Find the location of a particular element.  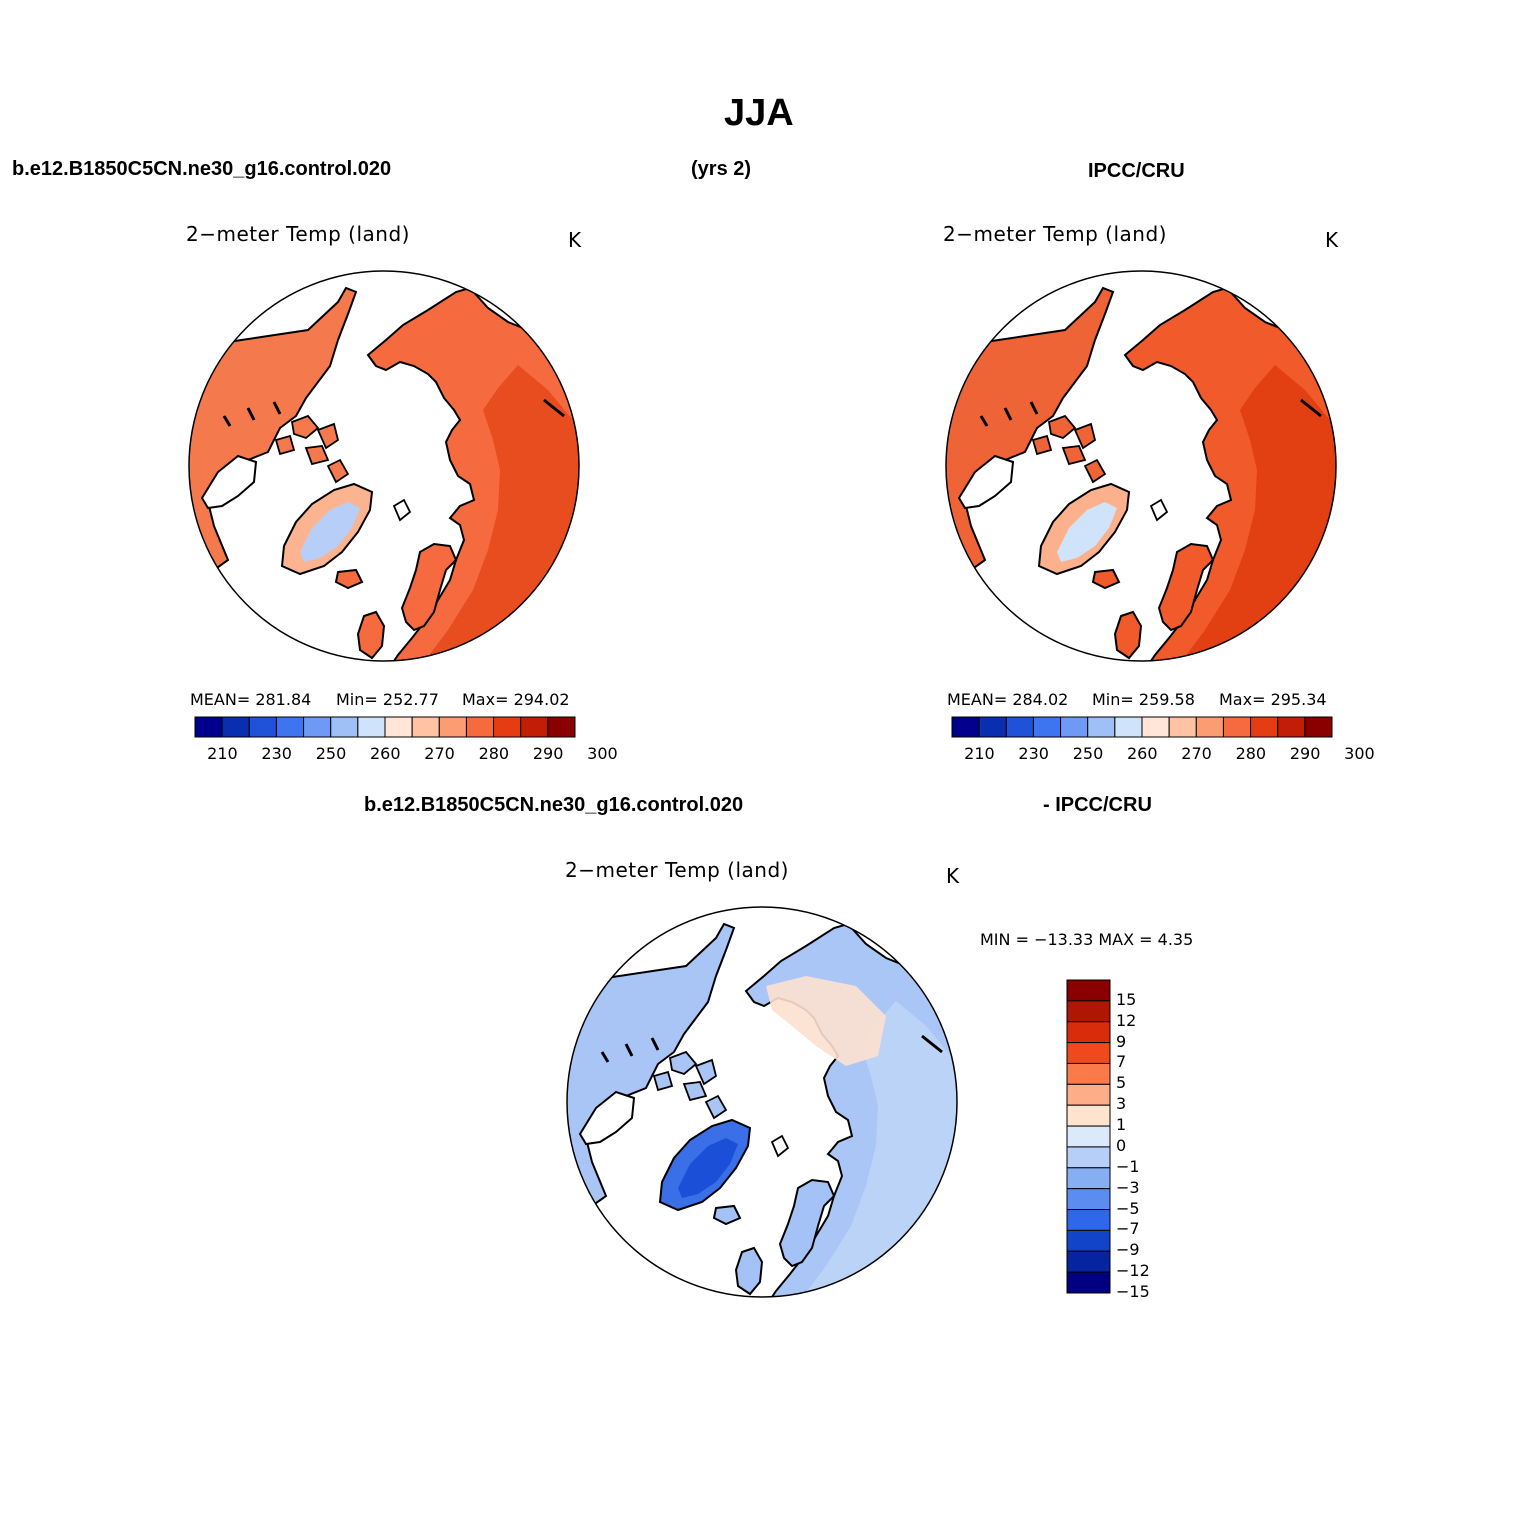

siberia-warm-anomaly is located at coordinates (826, 1021).